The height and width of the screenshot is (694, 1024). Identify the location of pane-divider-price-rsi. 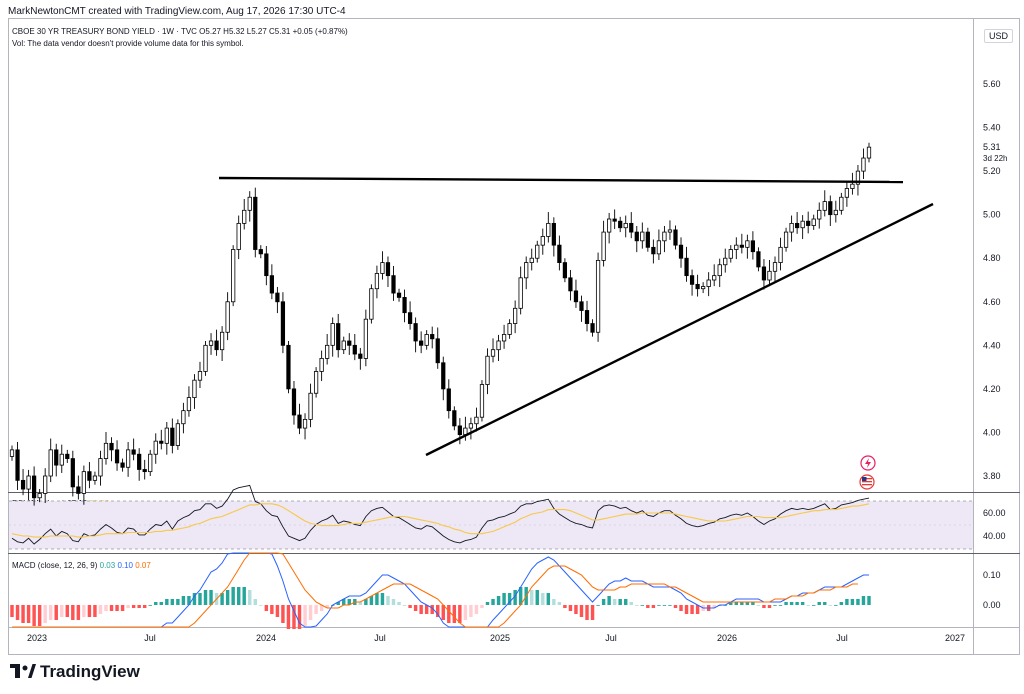
(514, 492).